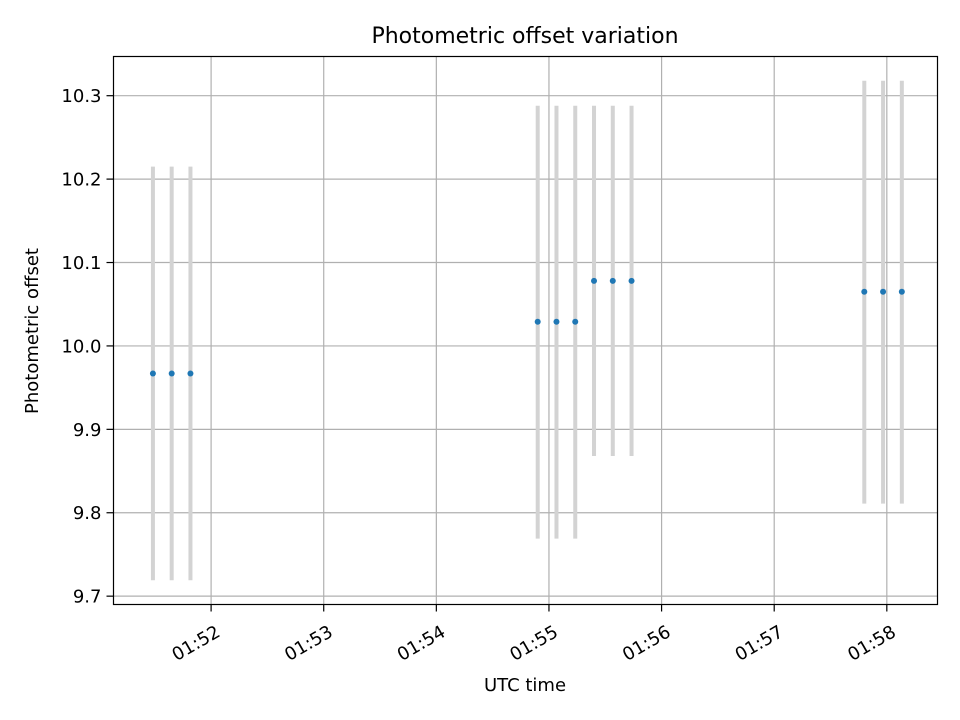 The height and width of the screenshot is (720, 960). I want to click on chart-title: Photometric offset variation, so click(524, 36).